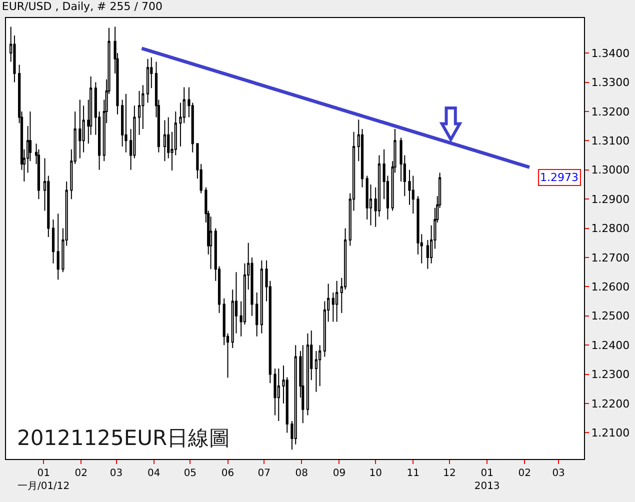 The image size is (635, 502). I want to click on y-tick-label: 1.2300, so click(610, 375).